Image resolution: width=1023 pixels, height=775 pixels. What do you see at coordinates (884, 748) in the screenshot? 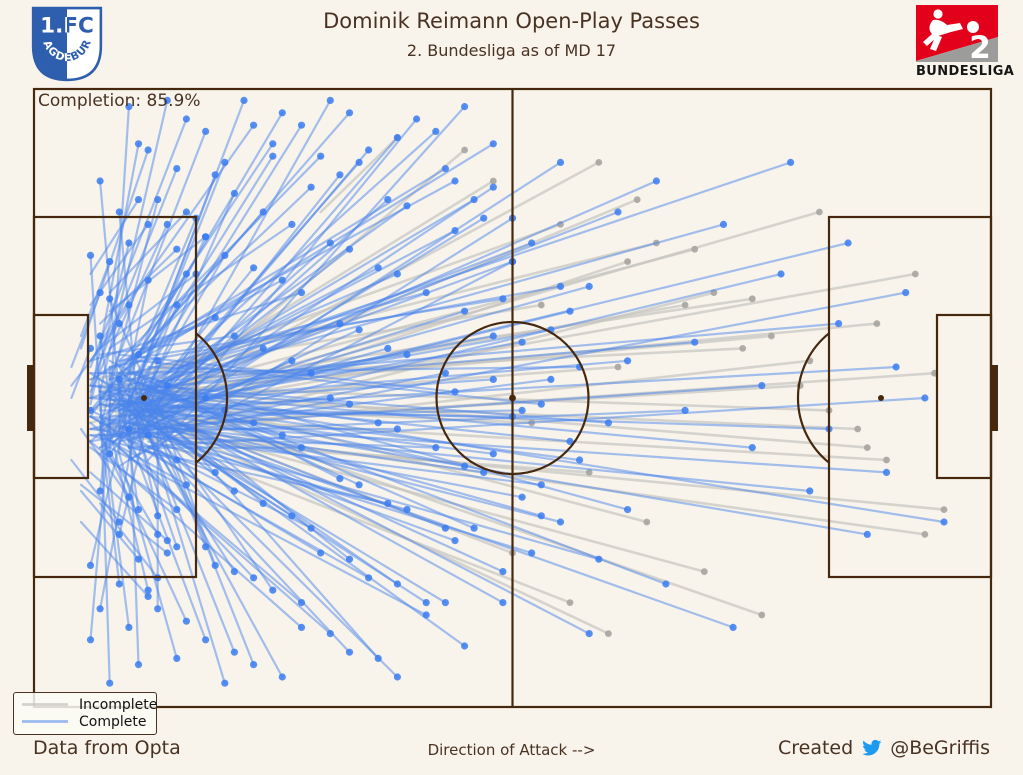
I see `credit-note: Created @BeGriffis` at bounding box center [884, 748].